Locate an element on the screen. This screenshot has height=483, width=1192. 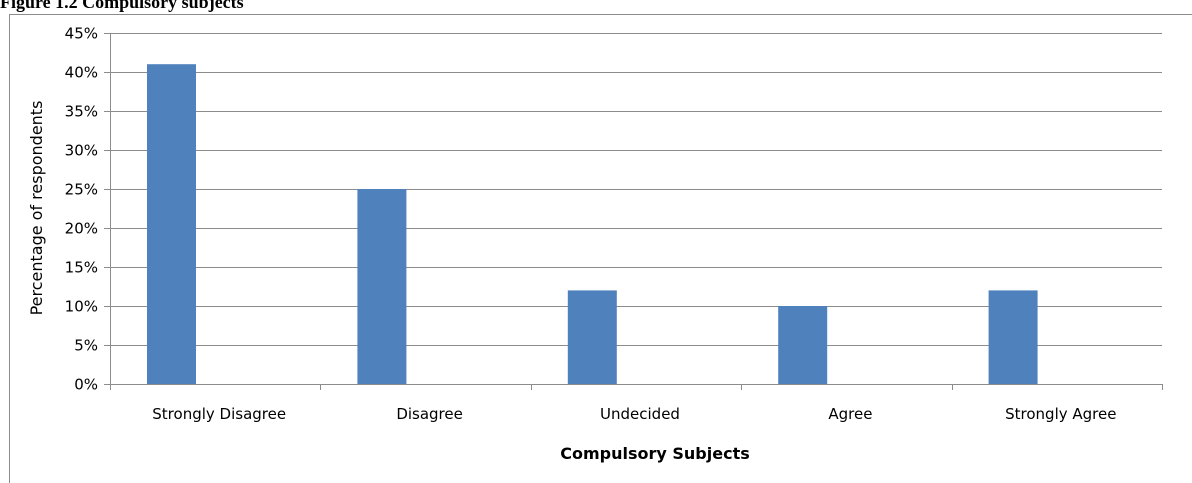
y-tick-label: 35% is located at coordinates (81, 112).